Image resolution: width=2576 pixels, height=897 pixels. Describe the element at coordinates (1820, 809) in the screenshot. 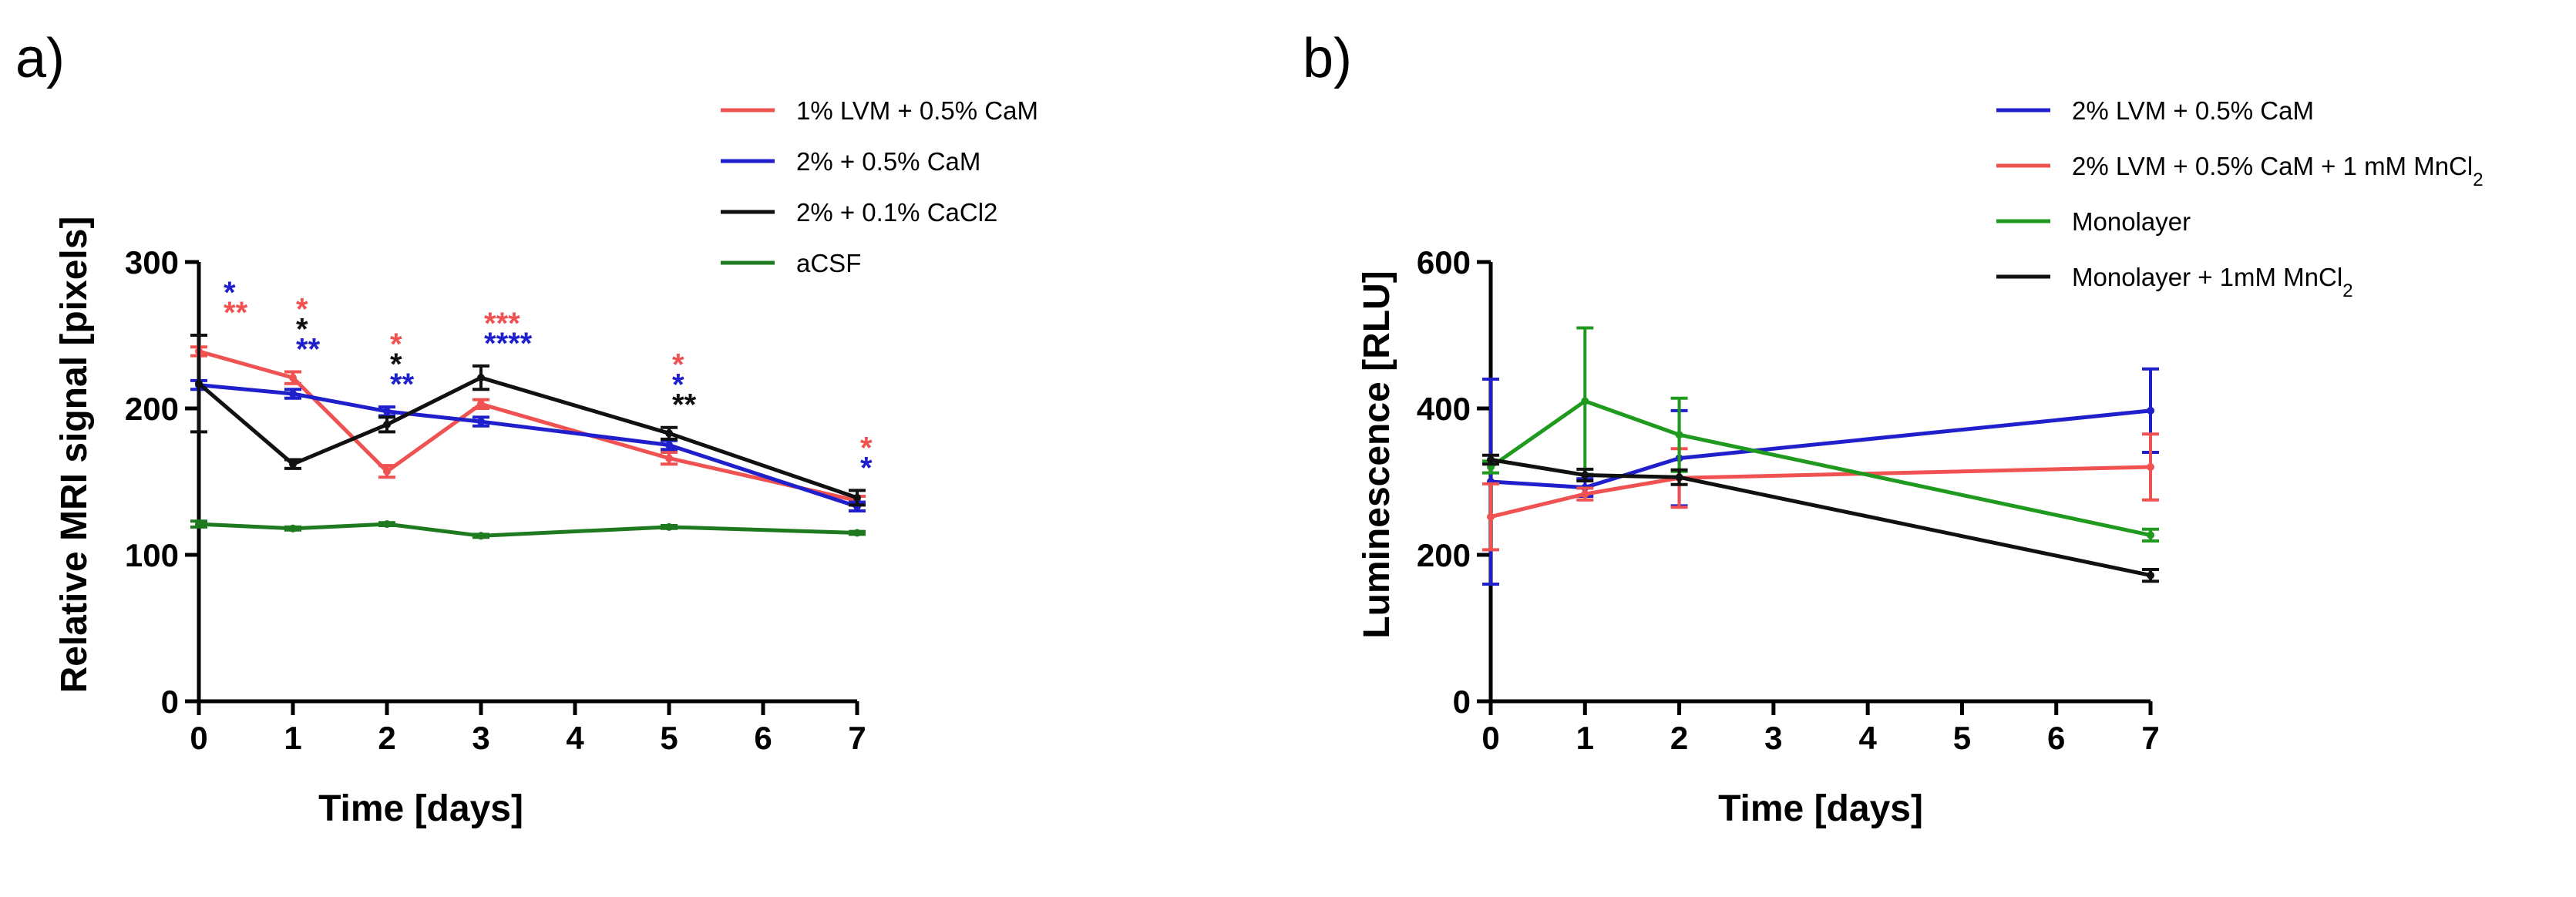

I see `x-axis-title-b: Time [days]` at that location.